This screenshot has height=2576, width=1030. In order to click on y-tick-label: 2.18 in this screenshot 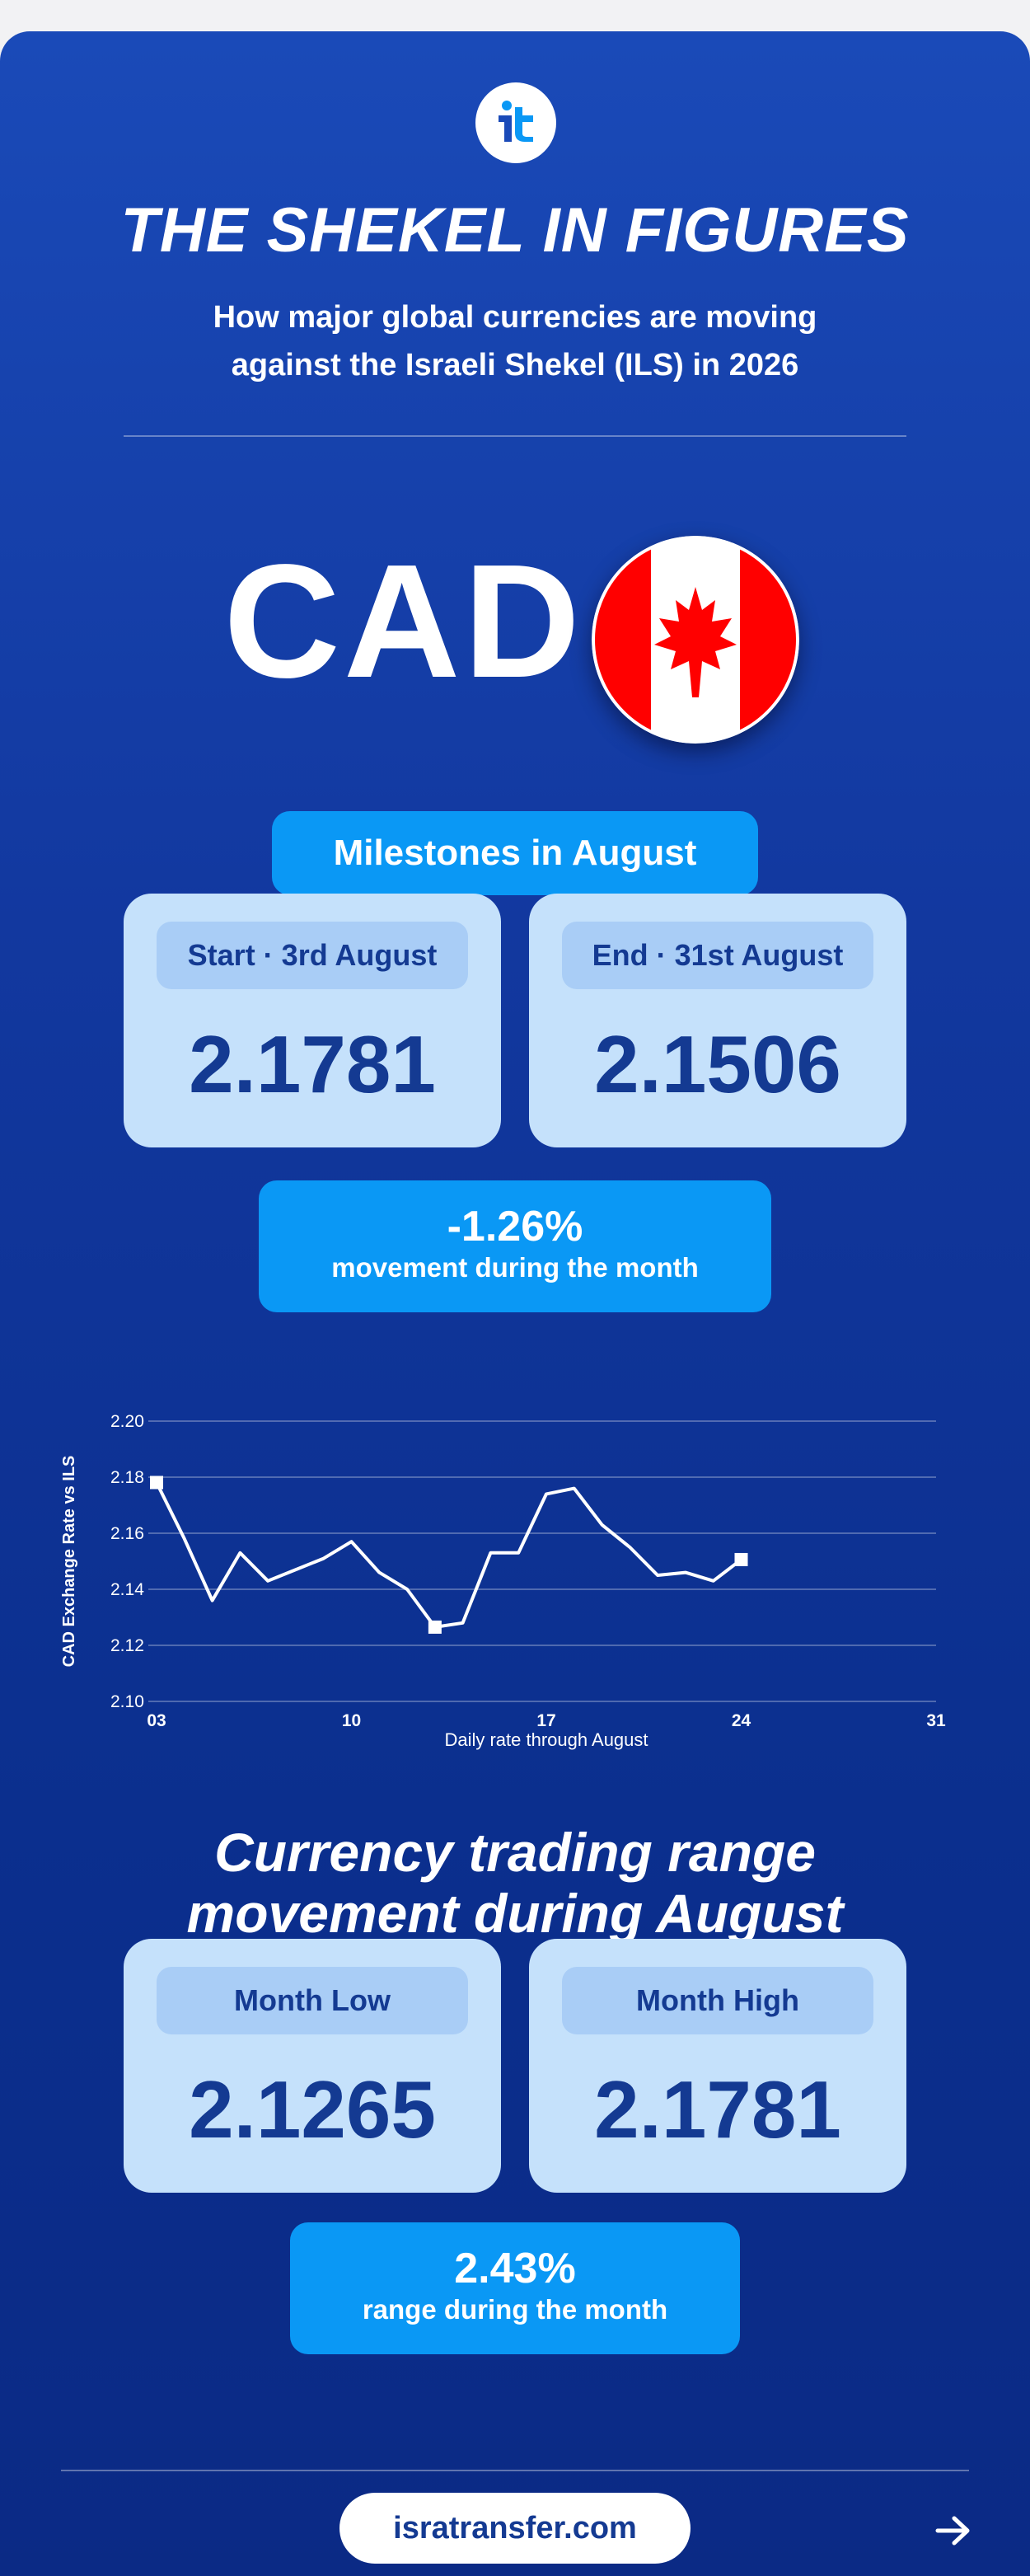, I will do `click(127, 1478)`.